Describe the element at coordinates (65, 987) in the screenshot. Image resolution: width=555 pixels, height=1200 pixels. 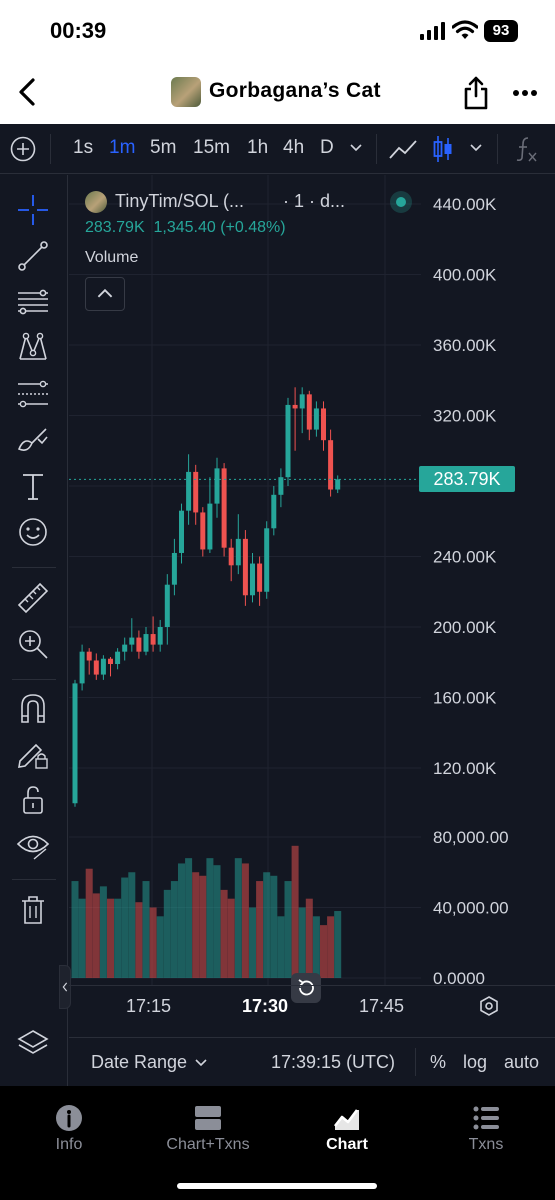
I see `collapse-toolbar-handle` at that location.